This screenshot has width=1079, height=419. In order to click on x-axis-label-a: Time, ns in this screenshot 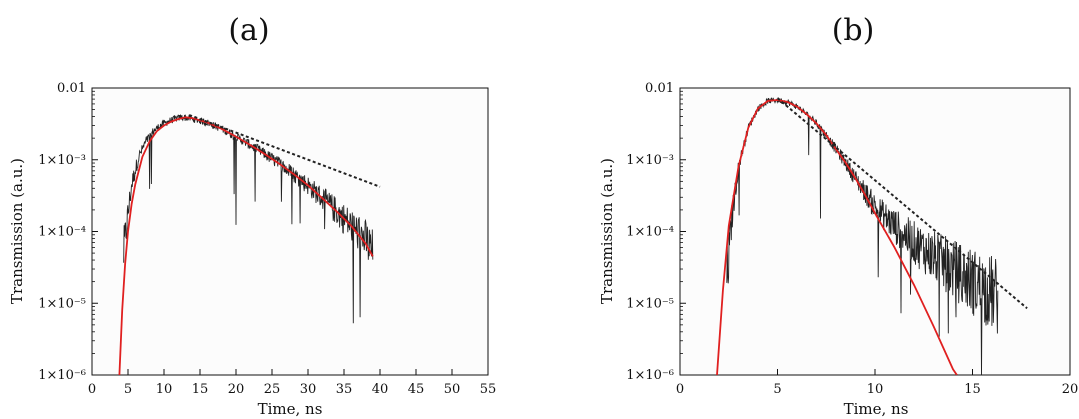, I will do `click(290, 409)`.